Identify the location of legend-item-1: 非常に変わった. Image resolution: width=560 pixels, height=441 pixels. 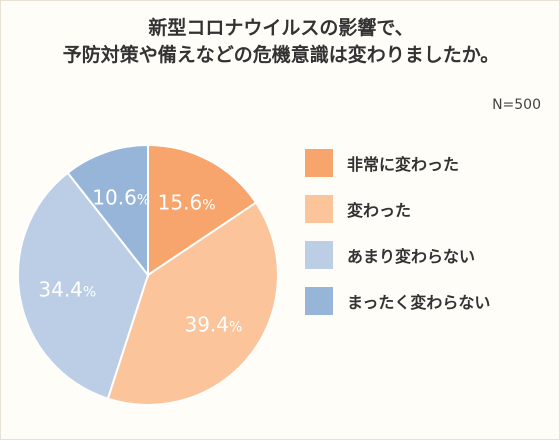
(397, 163).